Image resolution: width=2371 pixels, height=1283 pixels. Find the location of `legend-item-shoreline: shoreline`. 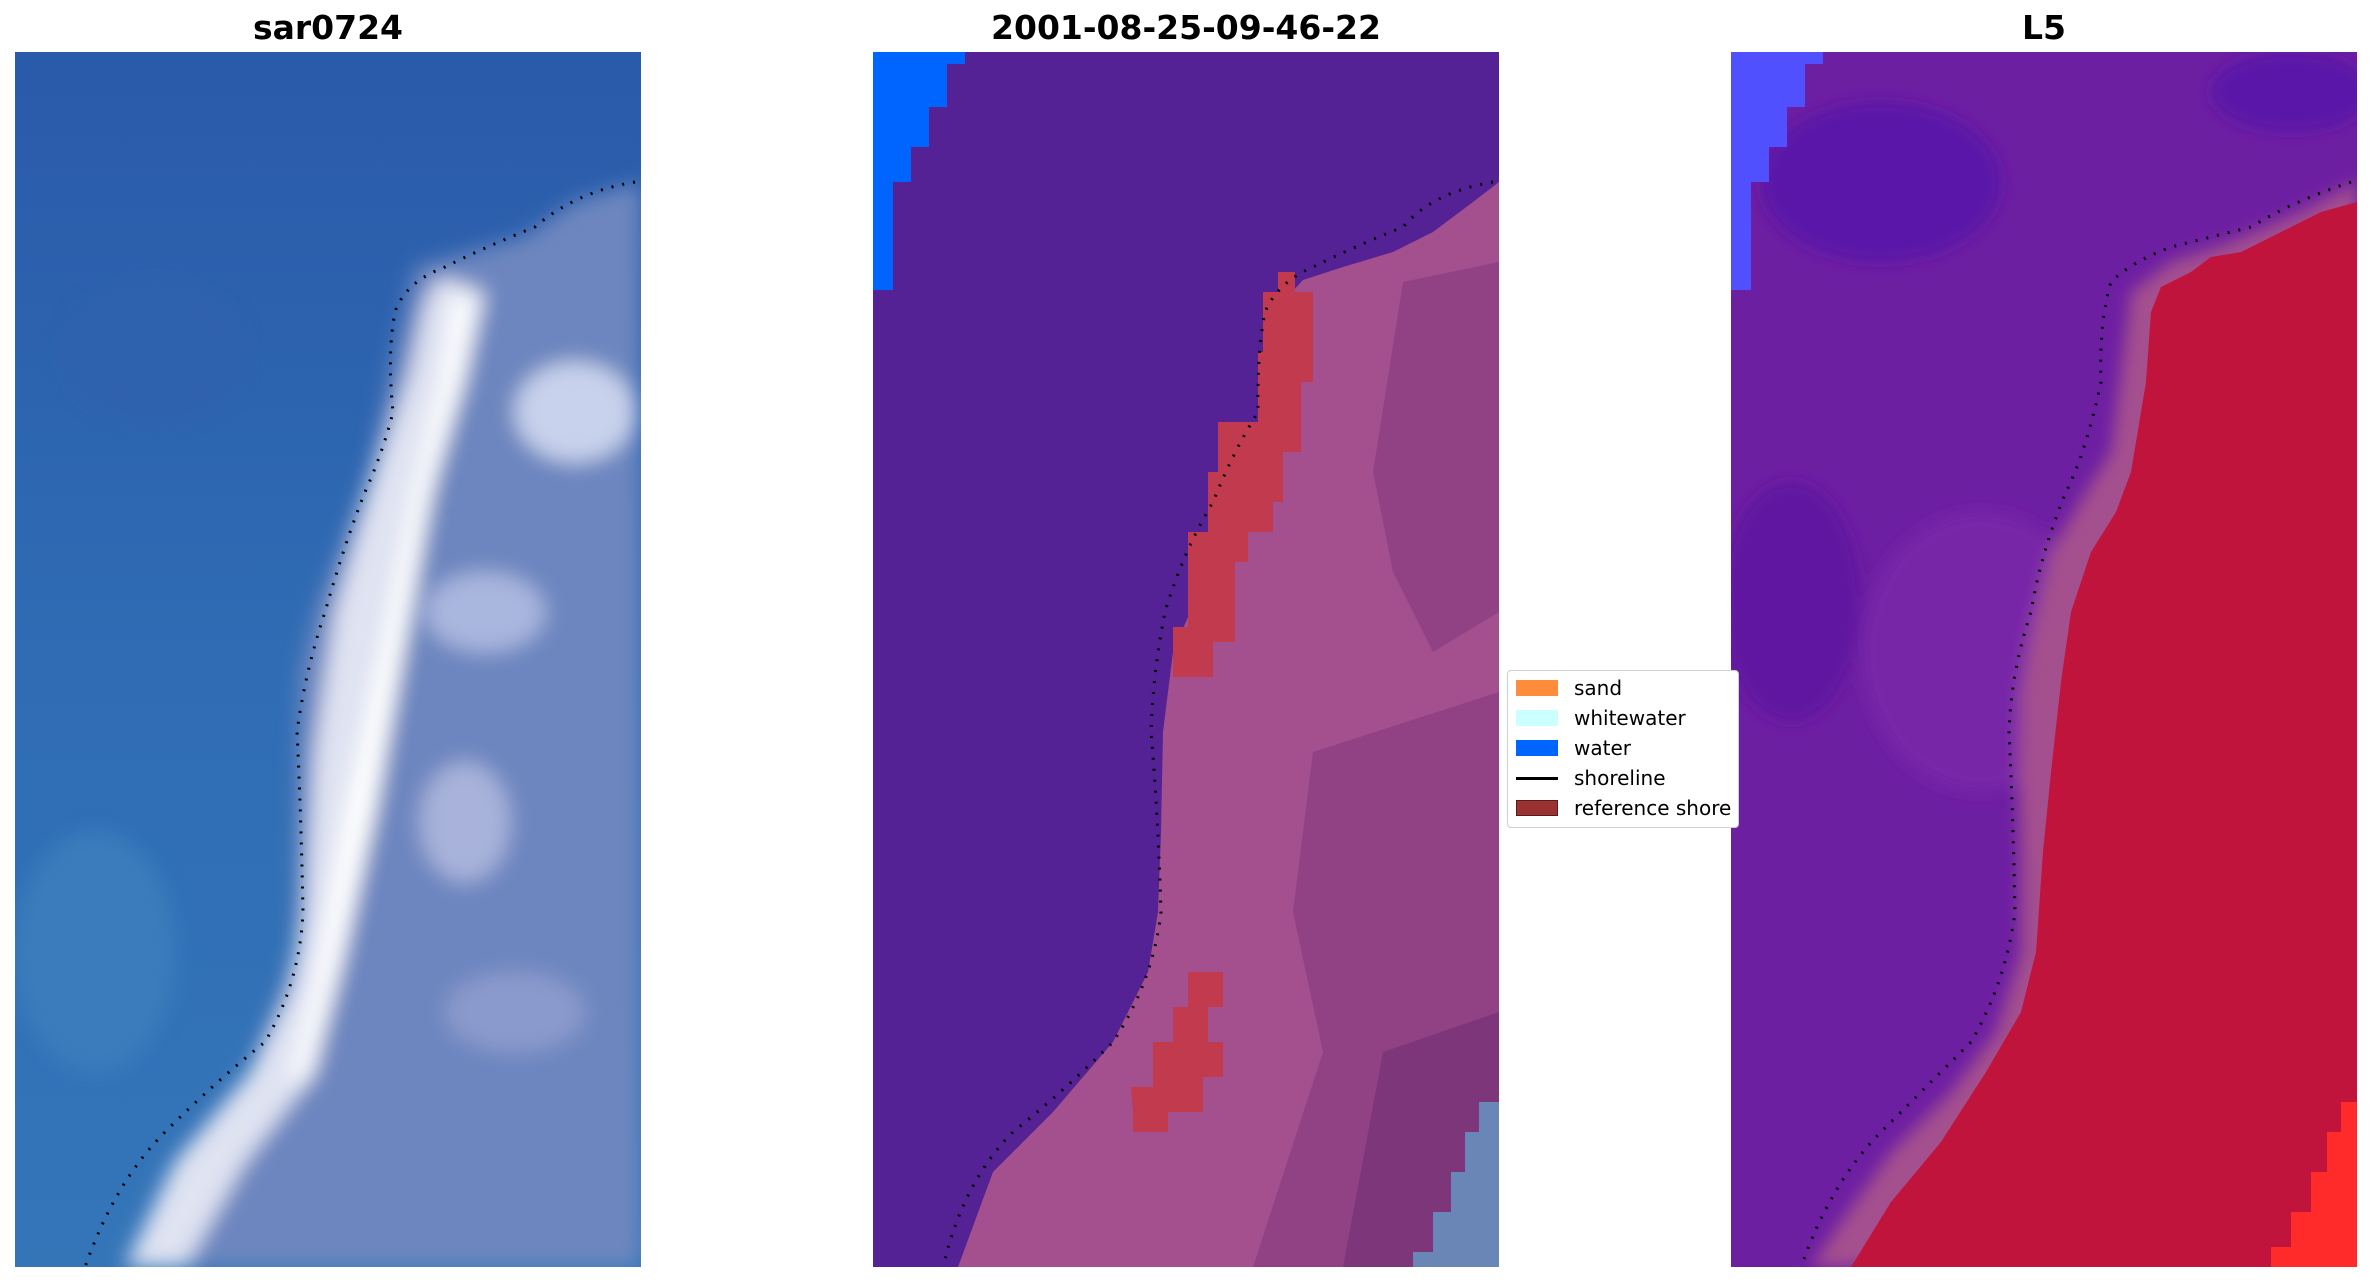

legend-item-shoreline: shoreline is located at coordinates (1591, 778).